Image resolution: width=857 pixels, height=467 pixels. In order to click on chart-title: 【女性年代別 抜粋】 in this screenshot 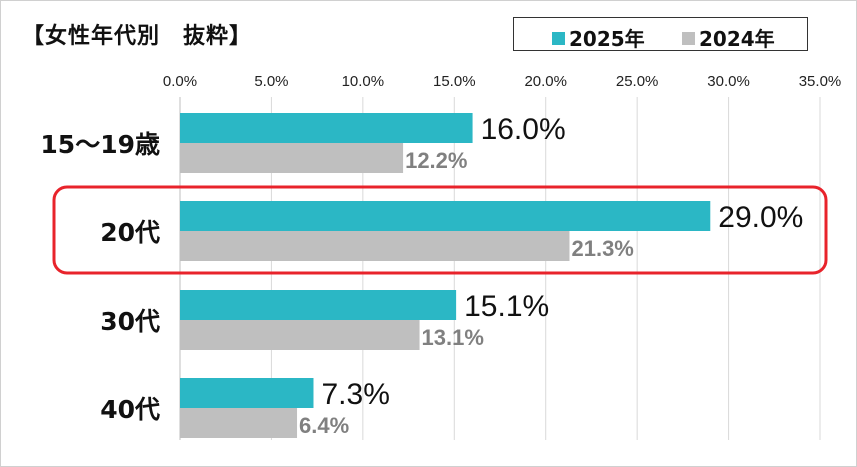, I will do `click(137, 36)`.